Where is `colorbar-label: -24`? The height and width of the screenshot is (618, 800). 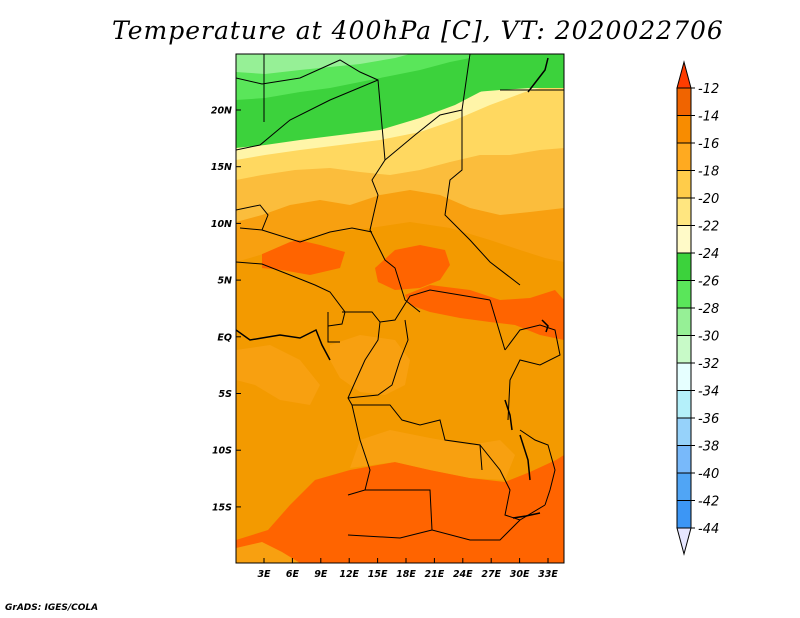 colorbar-label: -24 is located at coordinates (708, 254).